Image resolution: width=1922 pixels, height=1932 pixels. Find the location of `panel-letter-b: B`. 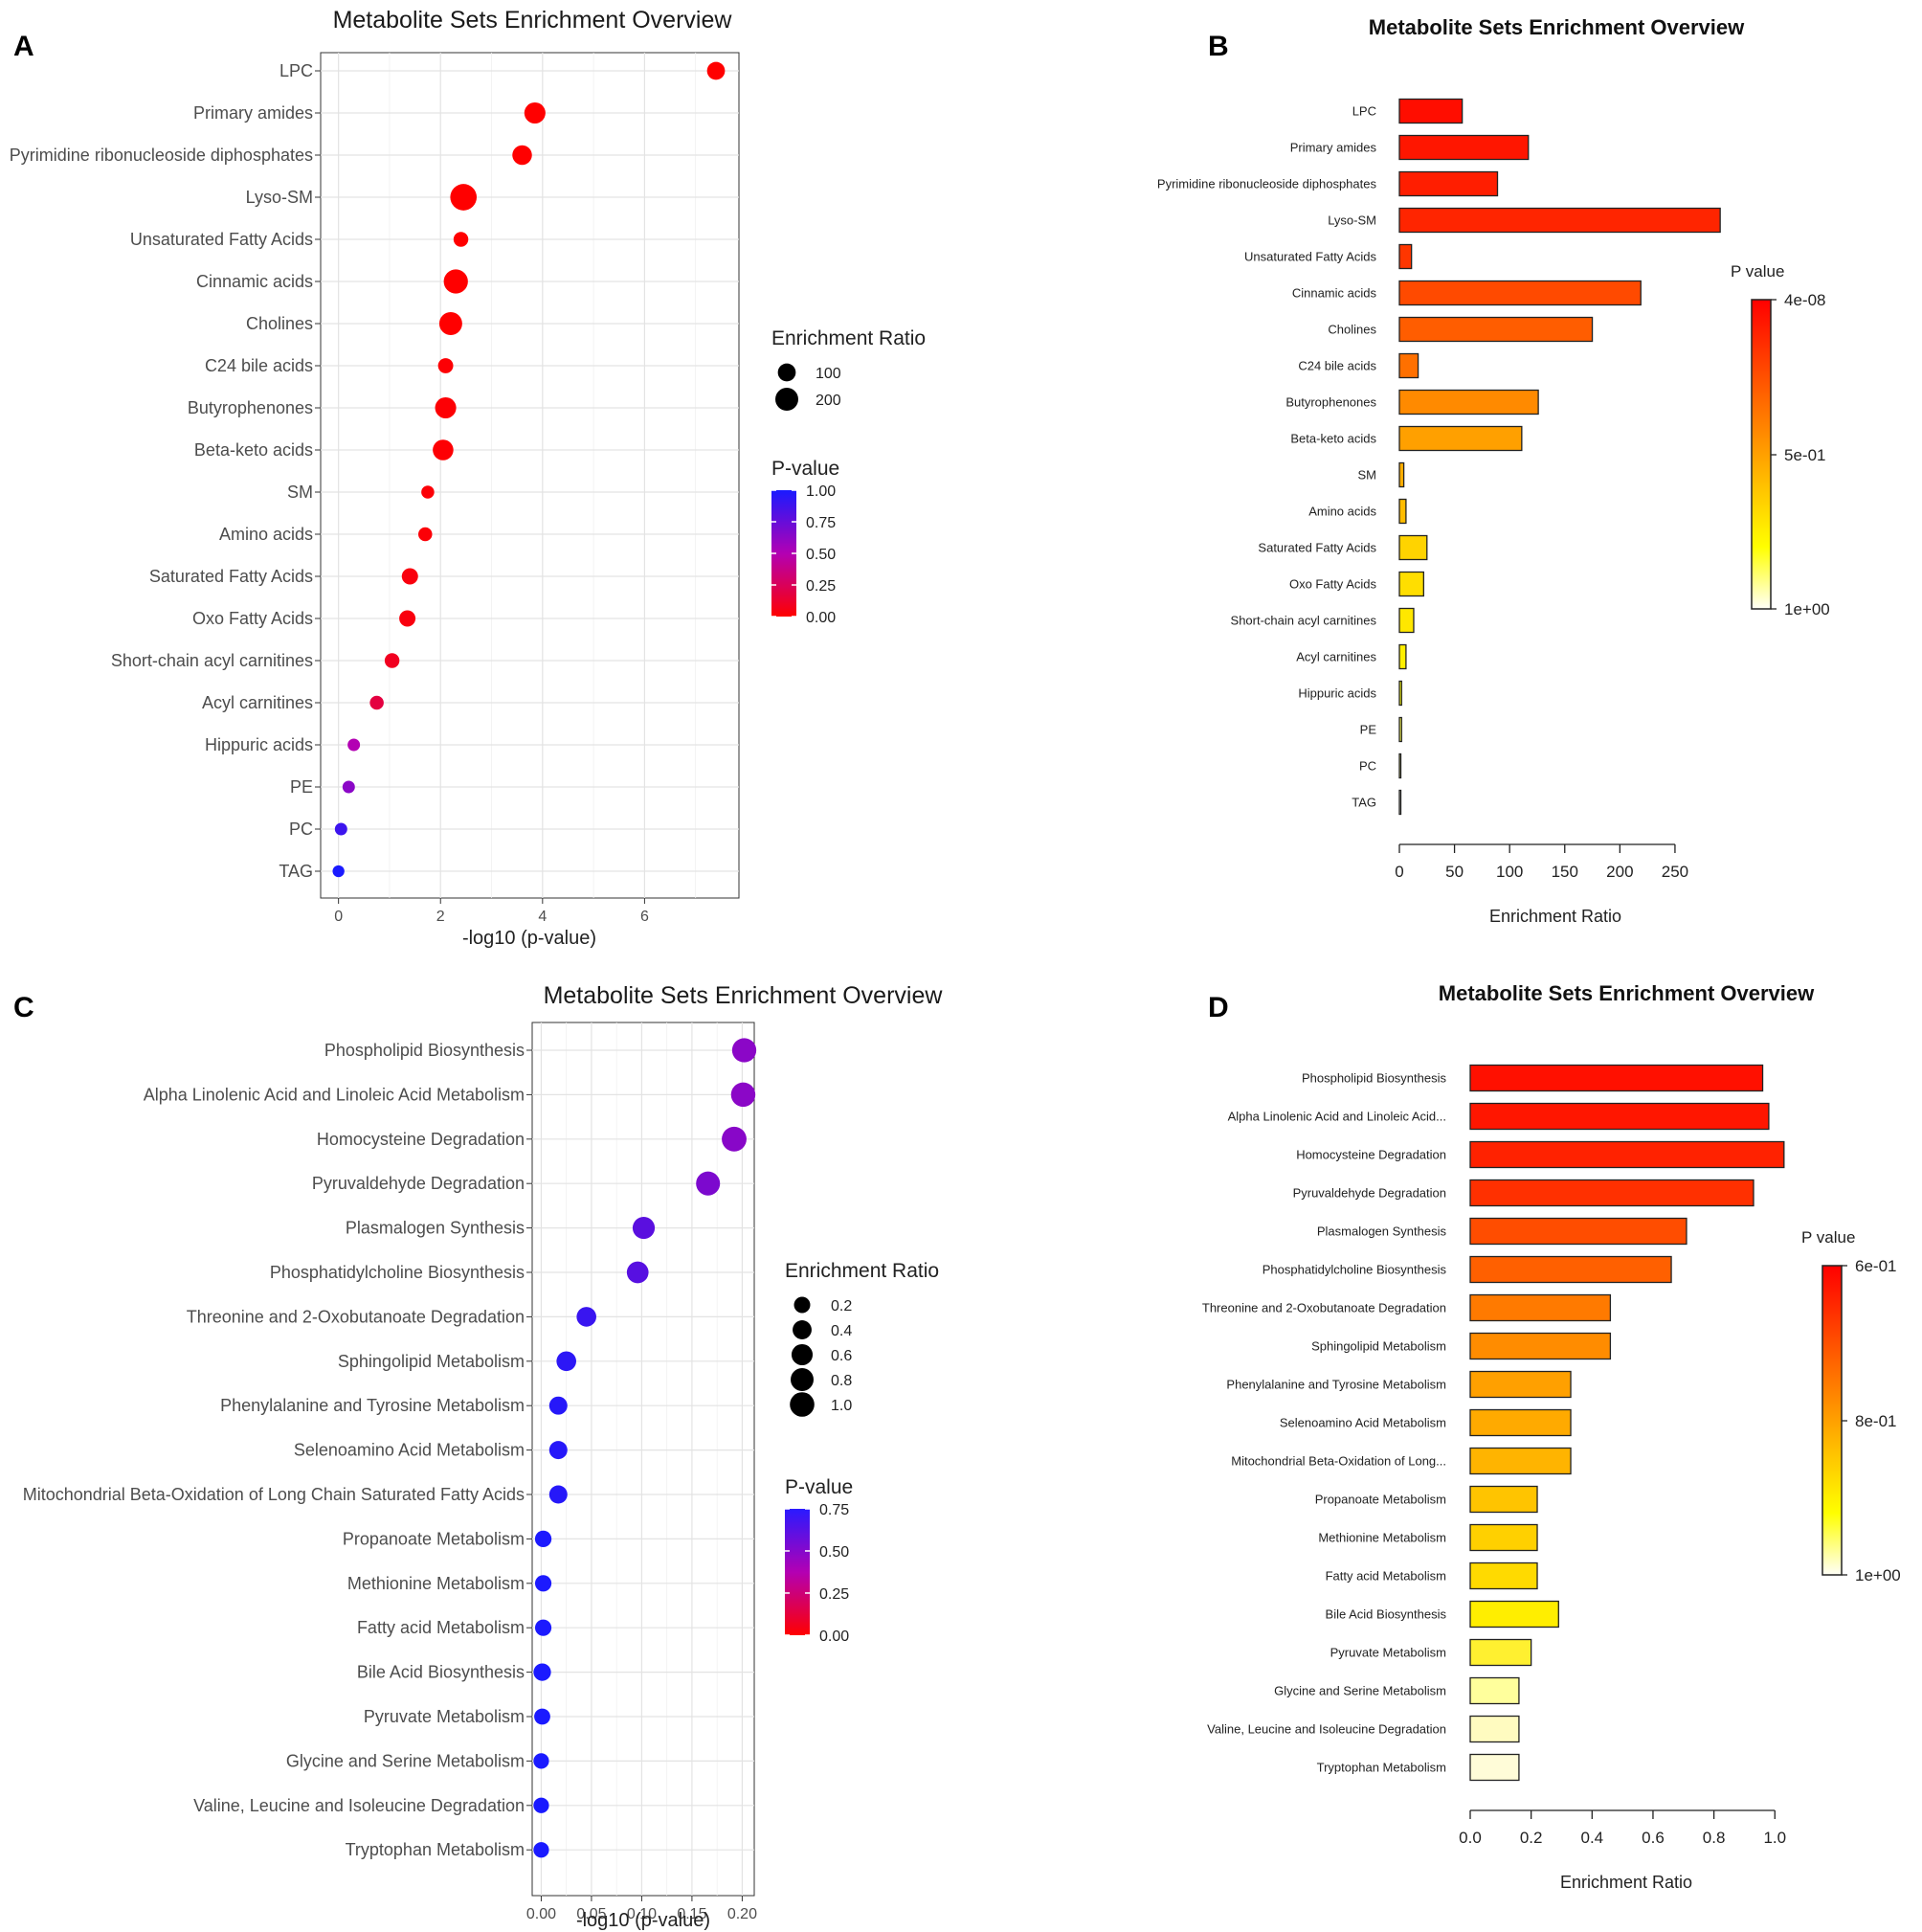

panel-letter-b: B is located at coordinates (1218, 47).